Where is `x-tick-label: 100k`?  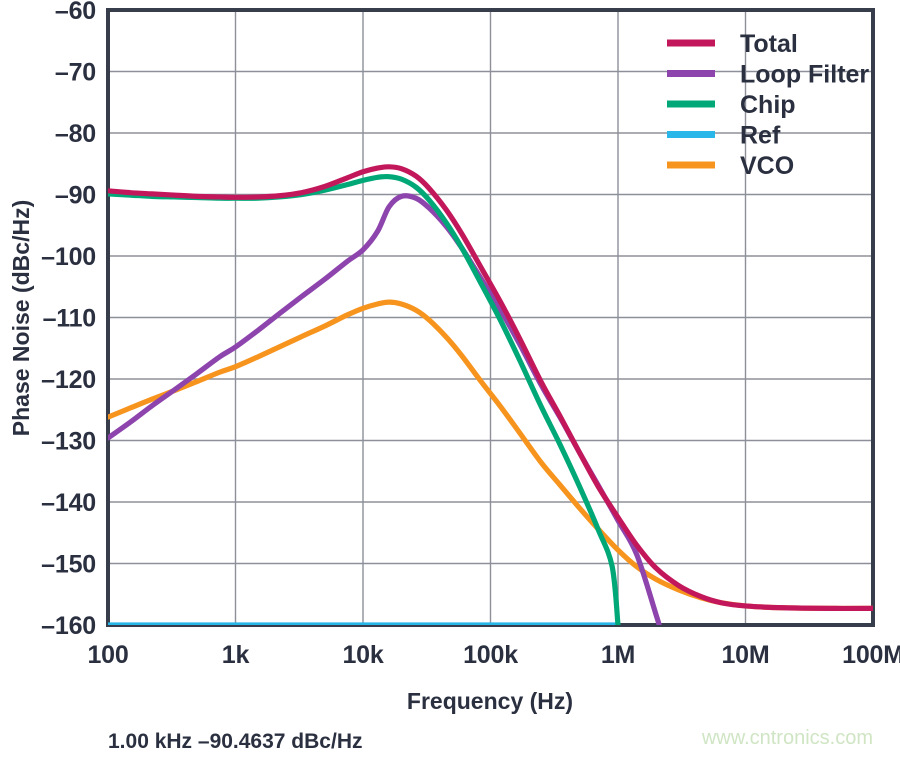 x-tick-label: 100k is located at coordinates (490, 655).